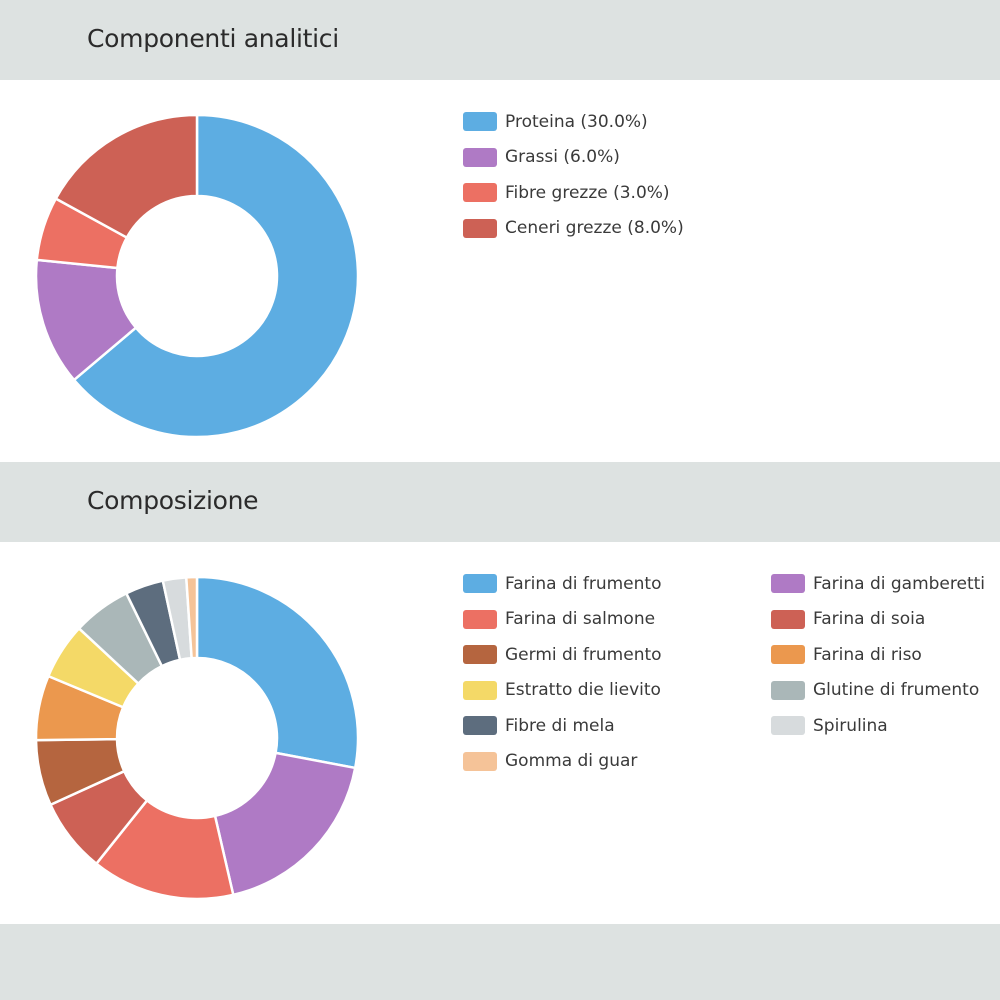  I want to click on legend-item-farina-di-salmone: Farina di salmone, so click(617, 620).